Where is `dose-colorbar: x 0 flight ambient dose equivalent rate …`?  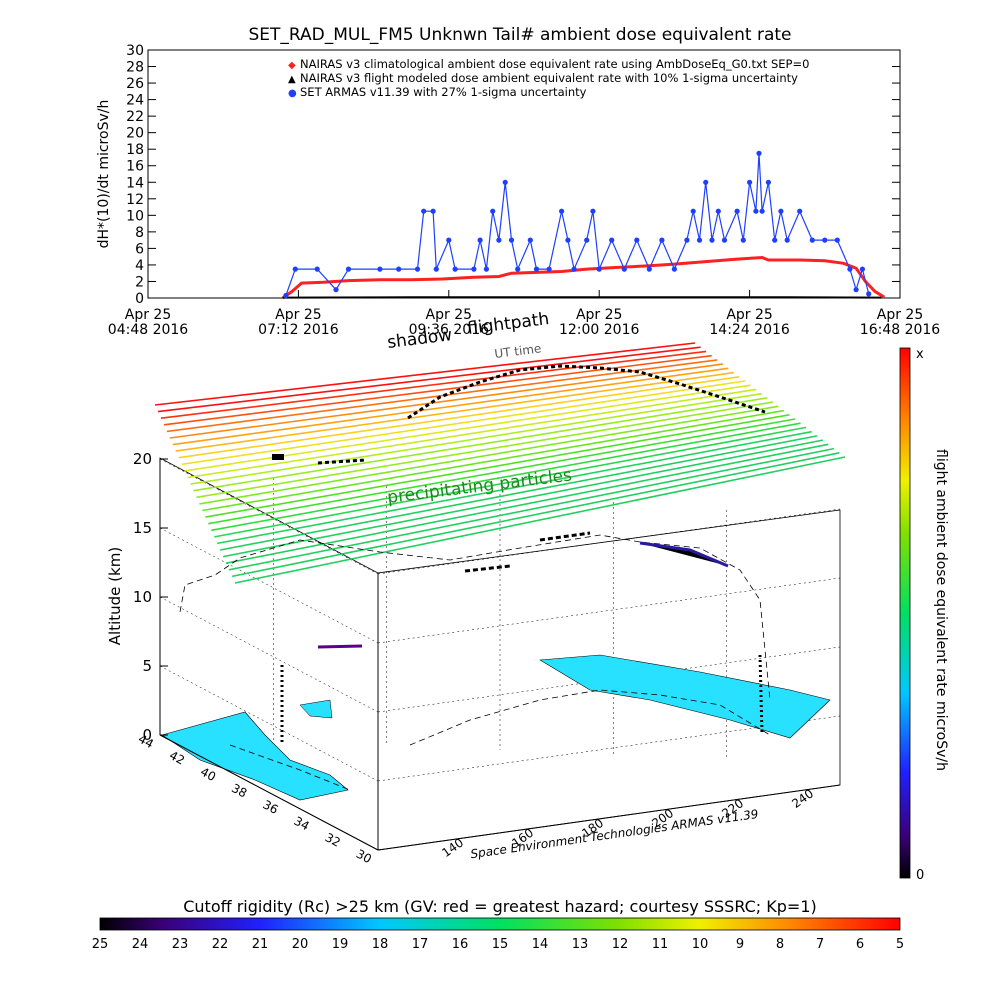
dose-colorbar: x 0 flight ambient dose equivalent rate … is located at coordinates (924, 615).